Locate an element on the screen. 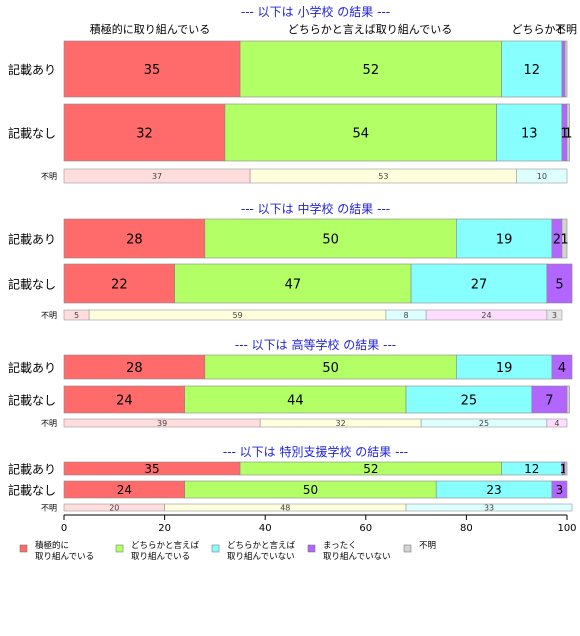 This screenshot has width=580, height=636. x-tick-label: 0 is located at coordinates (64, 528).